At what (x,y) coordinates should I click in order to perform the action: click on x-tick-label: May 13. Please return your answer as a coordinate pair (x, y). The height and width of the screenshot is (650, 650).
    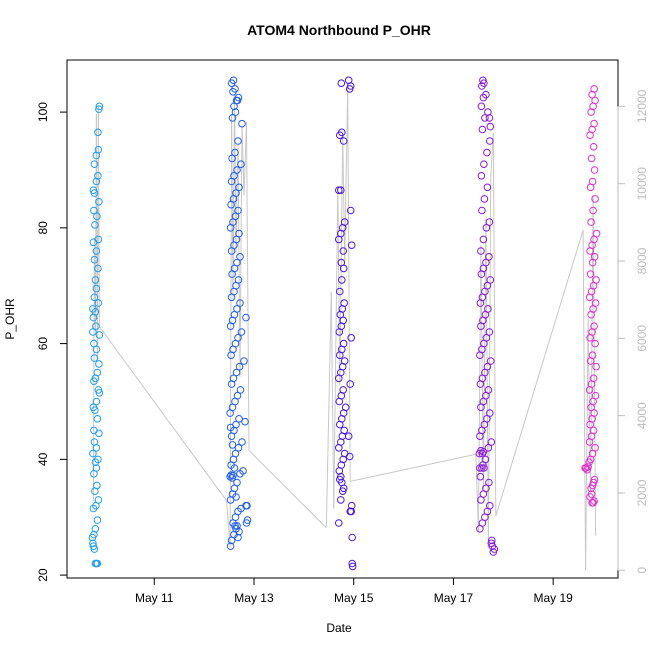
    Looking at the image, I should click on (254, 598).